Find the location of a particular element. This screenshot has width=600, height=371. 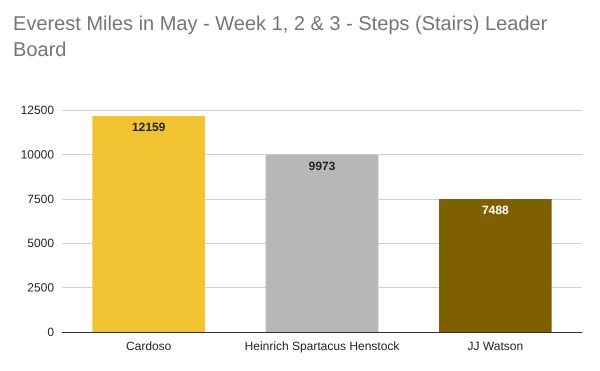

y-tick-label: 7500 is located at coordinates (40, 199).